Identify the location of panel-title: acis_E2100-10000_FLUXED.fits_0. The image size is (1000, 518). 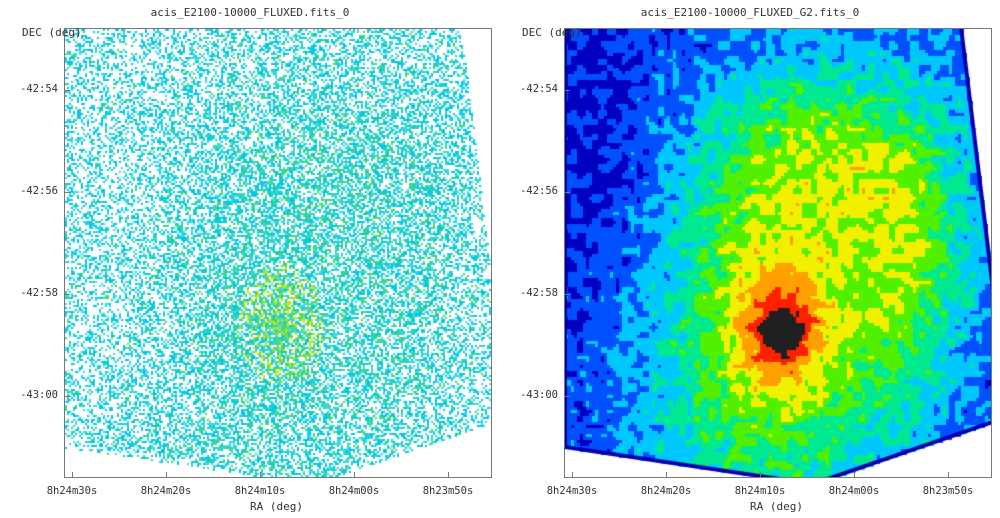
(250, 12).